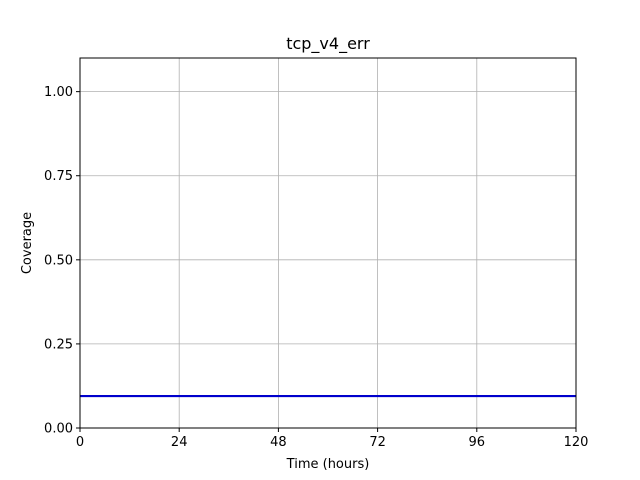  I want to click on x-tick-label: 72, so click(377, 442).